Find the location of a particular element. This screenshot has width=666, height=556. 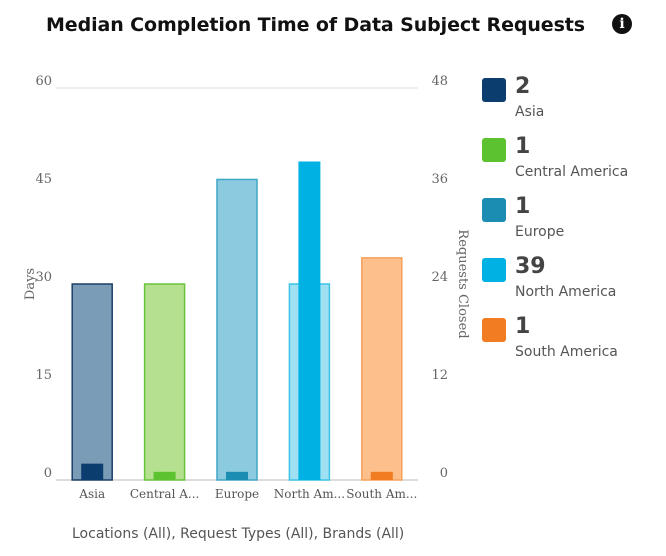

legend-label: Central America is located at coordinates (572, 172).